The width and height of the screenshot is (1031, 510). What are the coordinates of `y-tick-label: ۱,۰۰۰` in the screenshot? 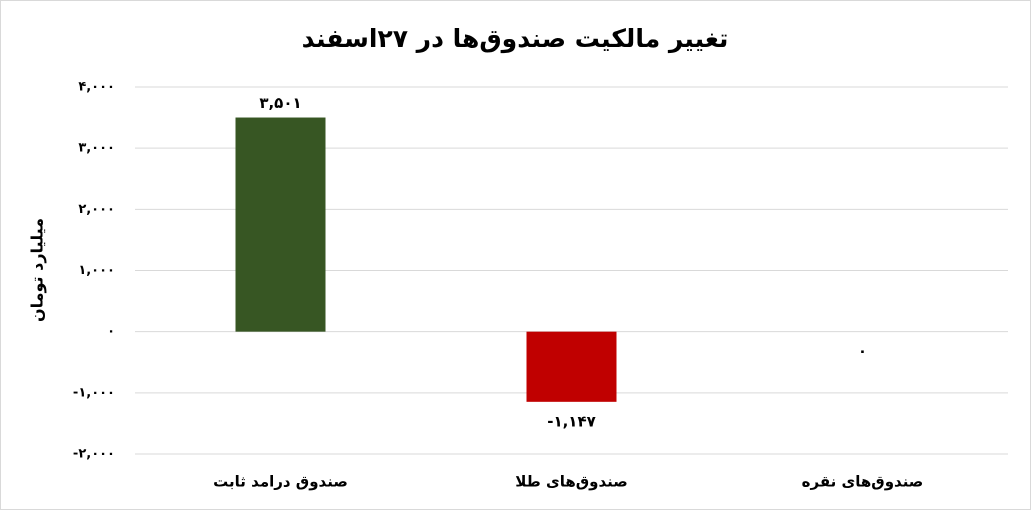 It's located at (96, 270).